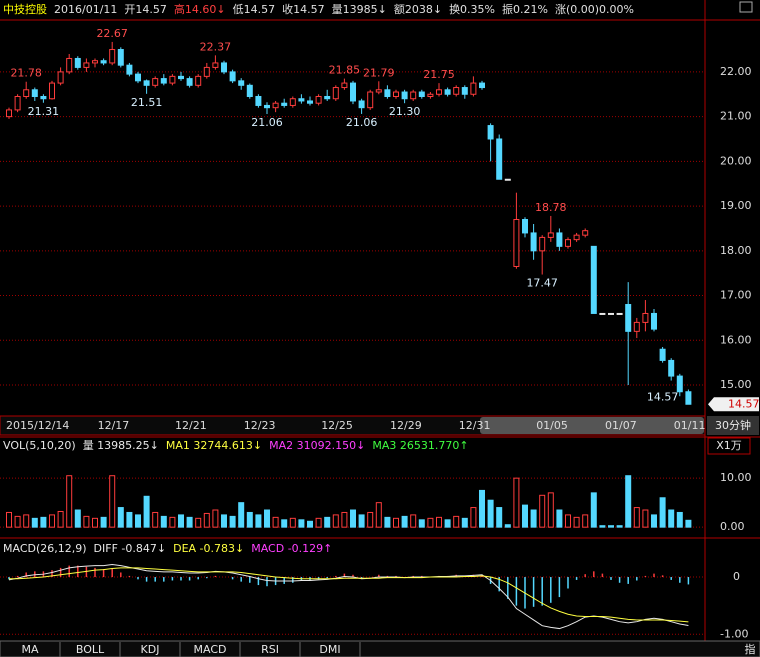 Image resolution: width=760 pixels, height=657 pixels. What do you see at coordinates (303, 9) in the screenshot?
I see `header-item: 收14.57` at bounding box center [303, 9].